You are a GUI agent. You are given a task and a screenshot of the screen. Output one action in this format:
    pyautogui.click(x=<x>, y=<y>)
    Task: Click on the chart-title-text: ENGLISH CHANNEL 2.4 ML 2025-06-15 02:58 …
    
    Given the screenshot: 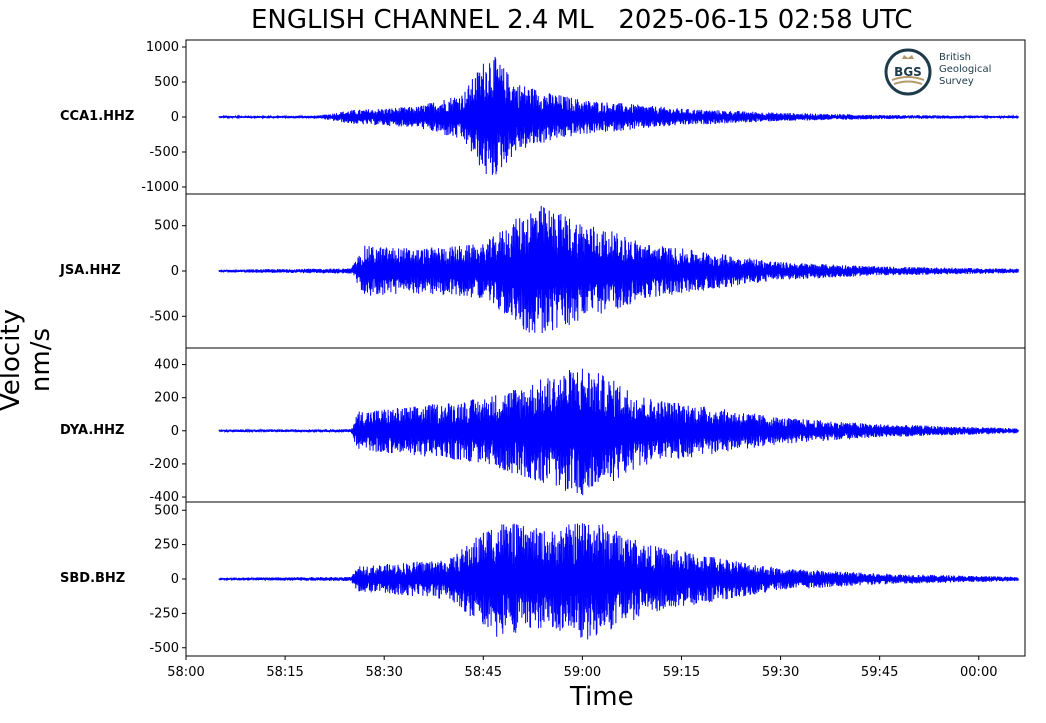 What is the action you would take?
    pyautogui.click(x=582, y=20)
    